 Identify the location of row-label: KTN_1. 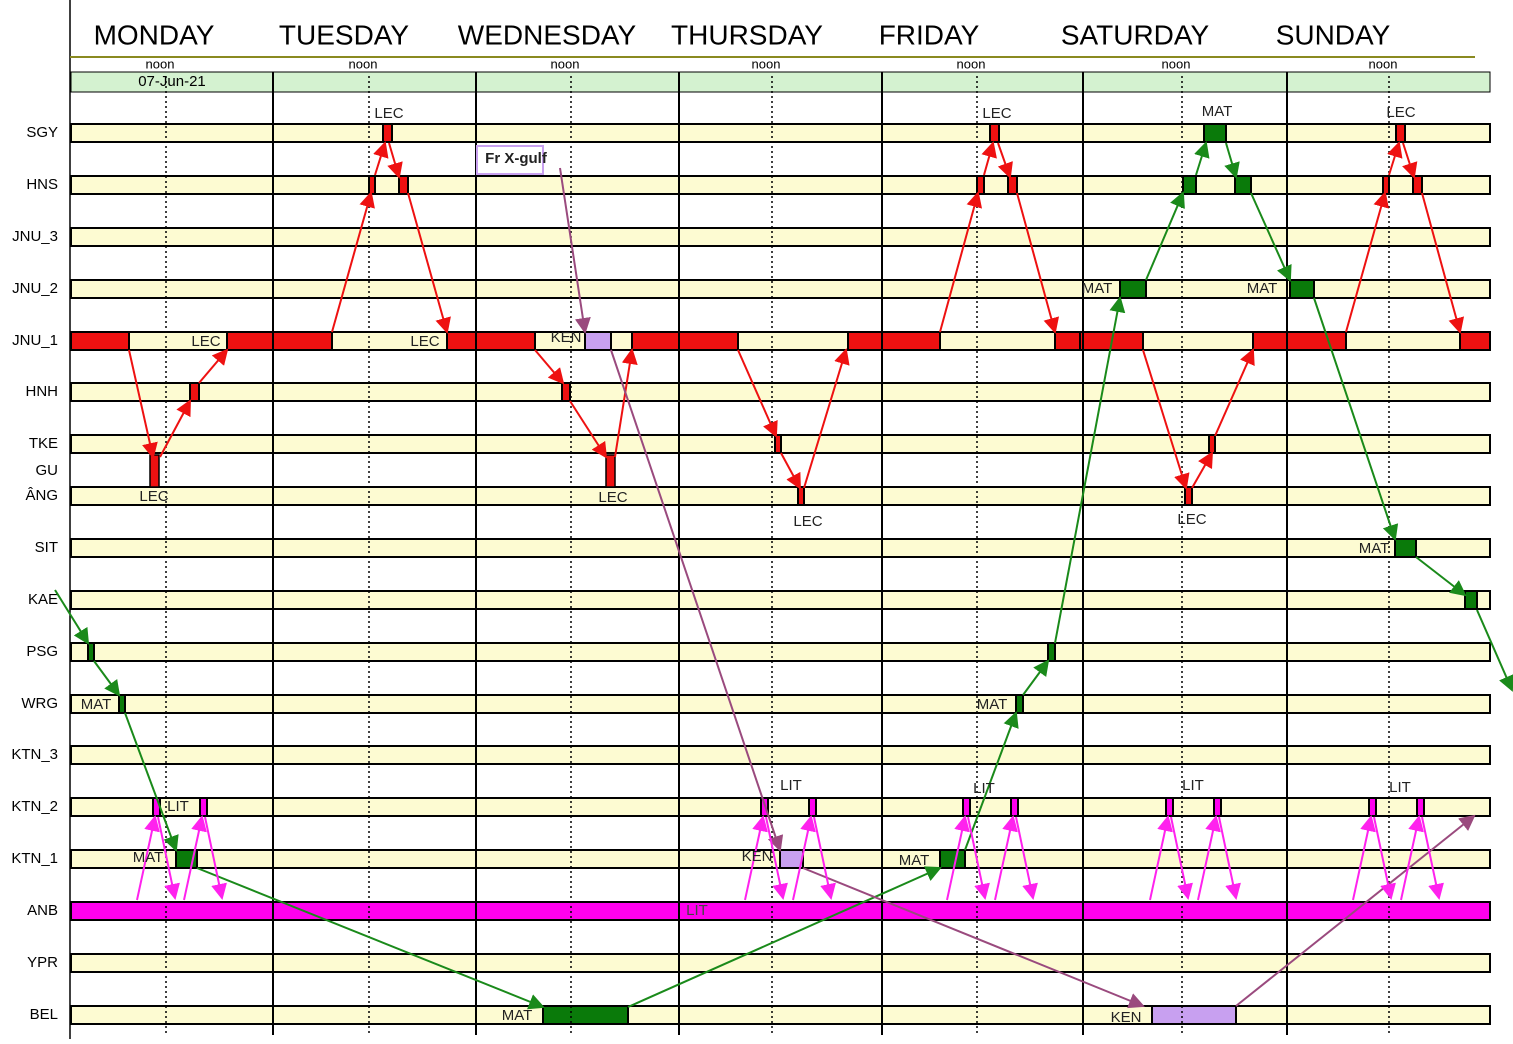
(34, 858).